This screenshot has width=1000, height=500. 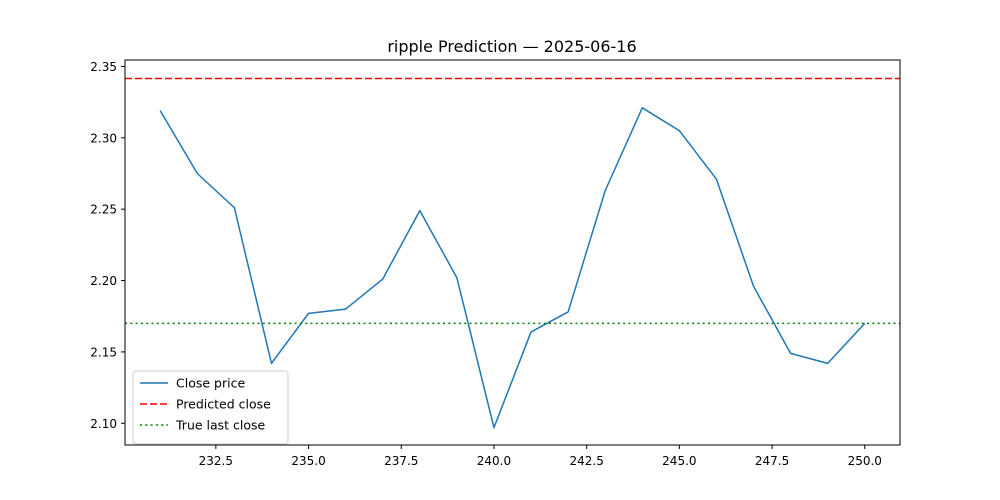 I want to click on y-tick-label: 2.10, so click(x=103, y=424).